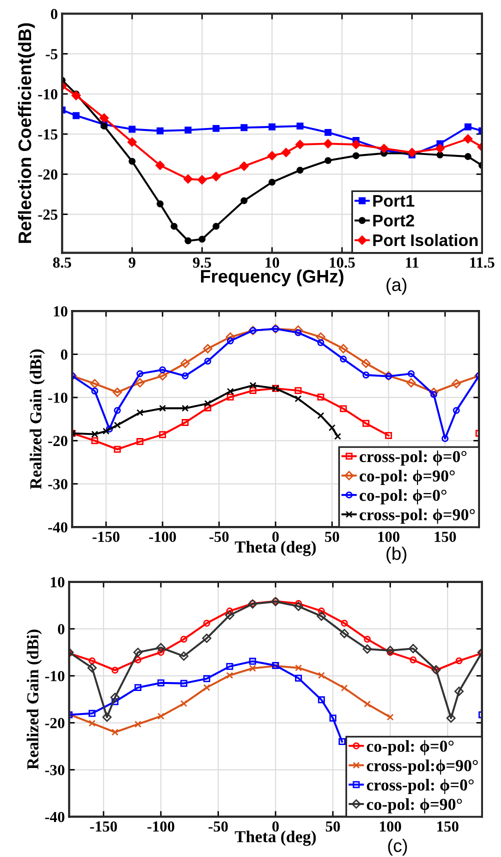 Image resolution: width=501 pixels, height=857 pixels. Describe the element at coordinates (342, 262) in the screenshot. I see `x-tick-label: 10.5` at that location.